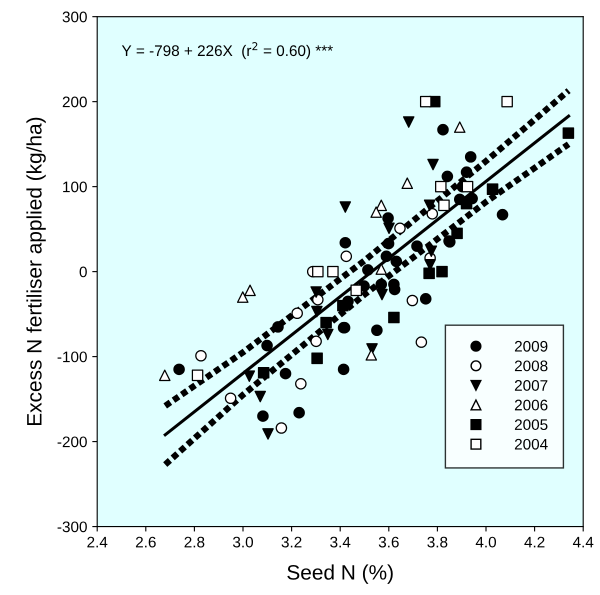 Image resolution: width=600 pixels, height=595 pixels. Describe the element at coordinates (243, 542) in the screenshot. I see `x-tick-label: 3.0` at that location.